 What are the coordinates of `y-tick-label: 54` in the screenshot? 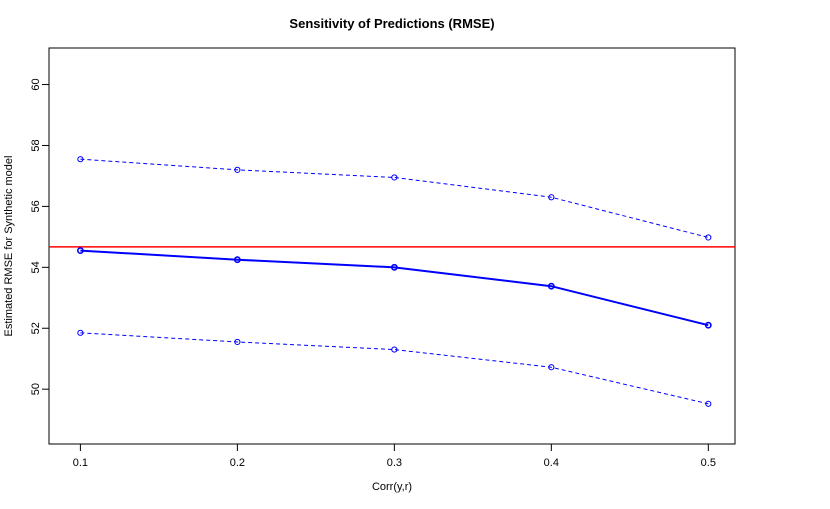 It's located at (36, 267).